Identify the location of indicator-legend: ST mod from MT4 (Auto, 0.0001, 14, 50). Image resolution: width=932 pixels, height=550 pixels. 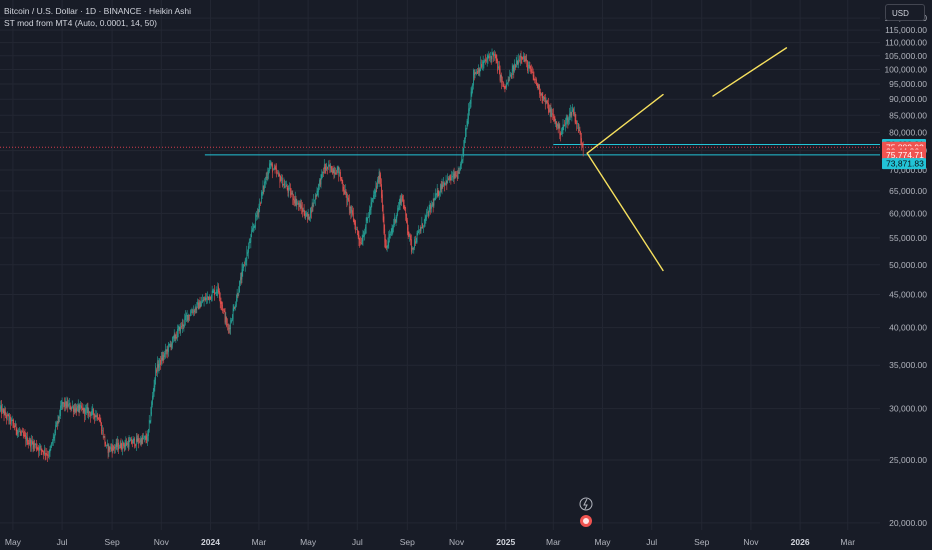
(80, 23).